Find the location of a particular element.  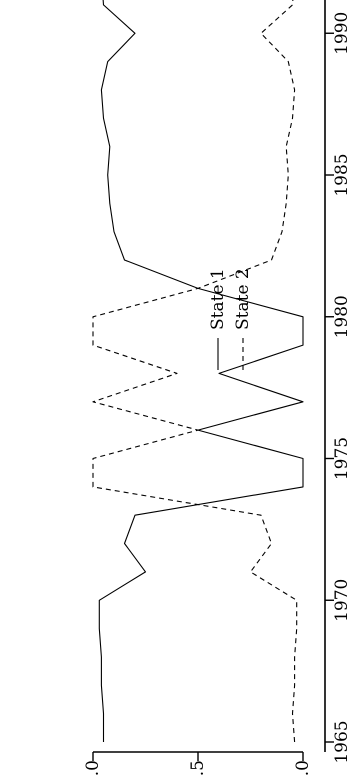

value-tick-label-2: 1.0 is located at coordinates (93, 768).